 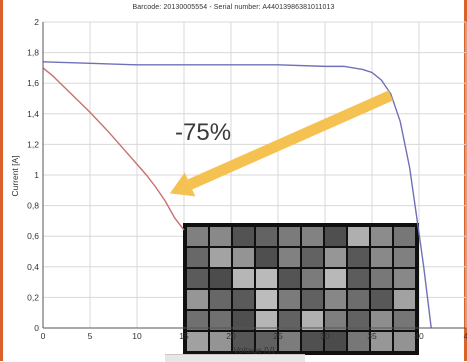 I want to click on x-tick-label: 10, so click(x=137, y=336).